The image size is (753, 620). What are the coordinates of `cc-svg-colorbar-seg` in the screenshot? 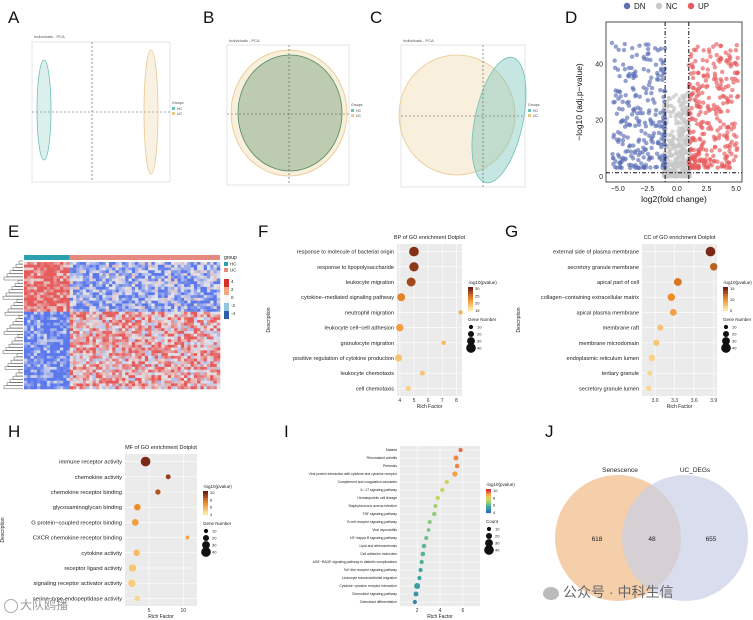 It's located at (725, 300).